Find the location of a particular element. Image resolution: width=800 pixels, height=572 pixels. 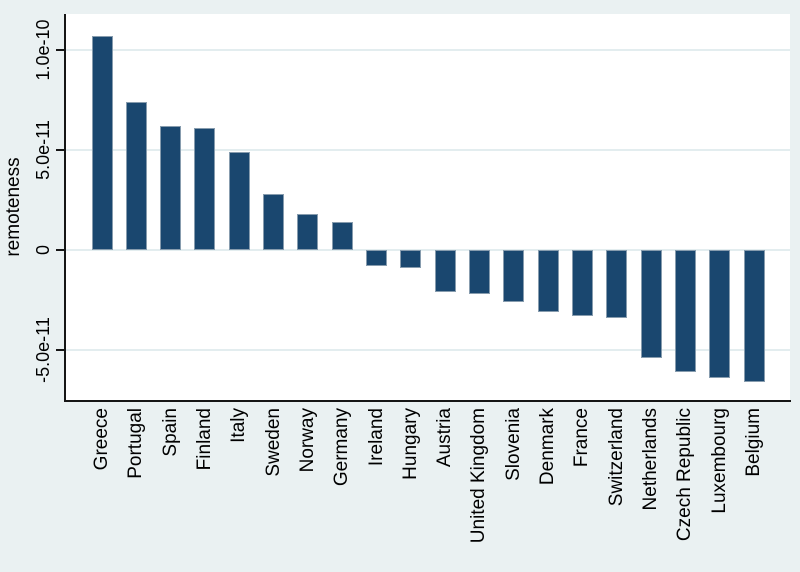

bar-norway is located at coordinates (308, 232).